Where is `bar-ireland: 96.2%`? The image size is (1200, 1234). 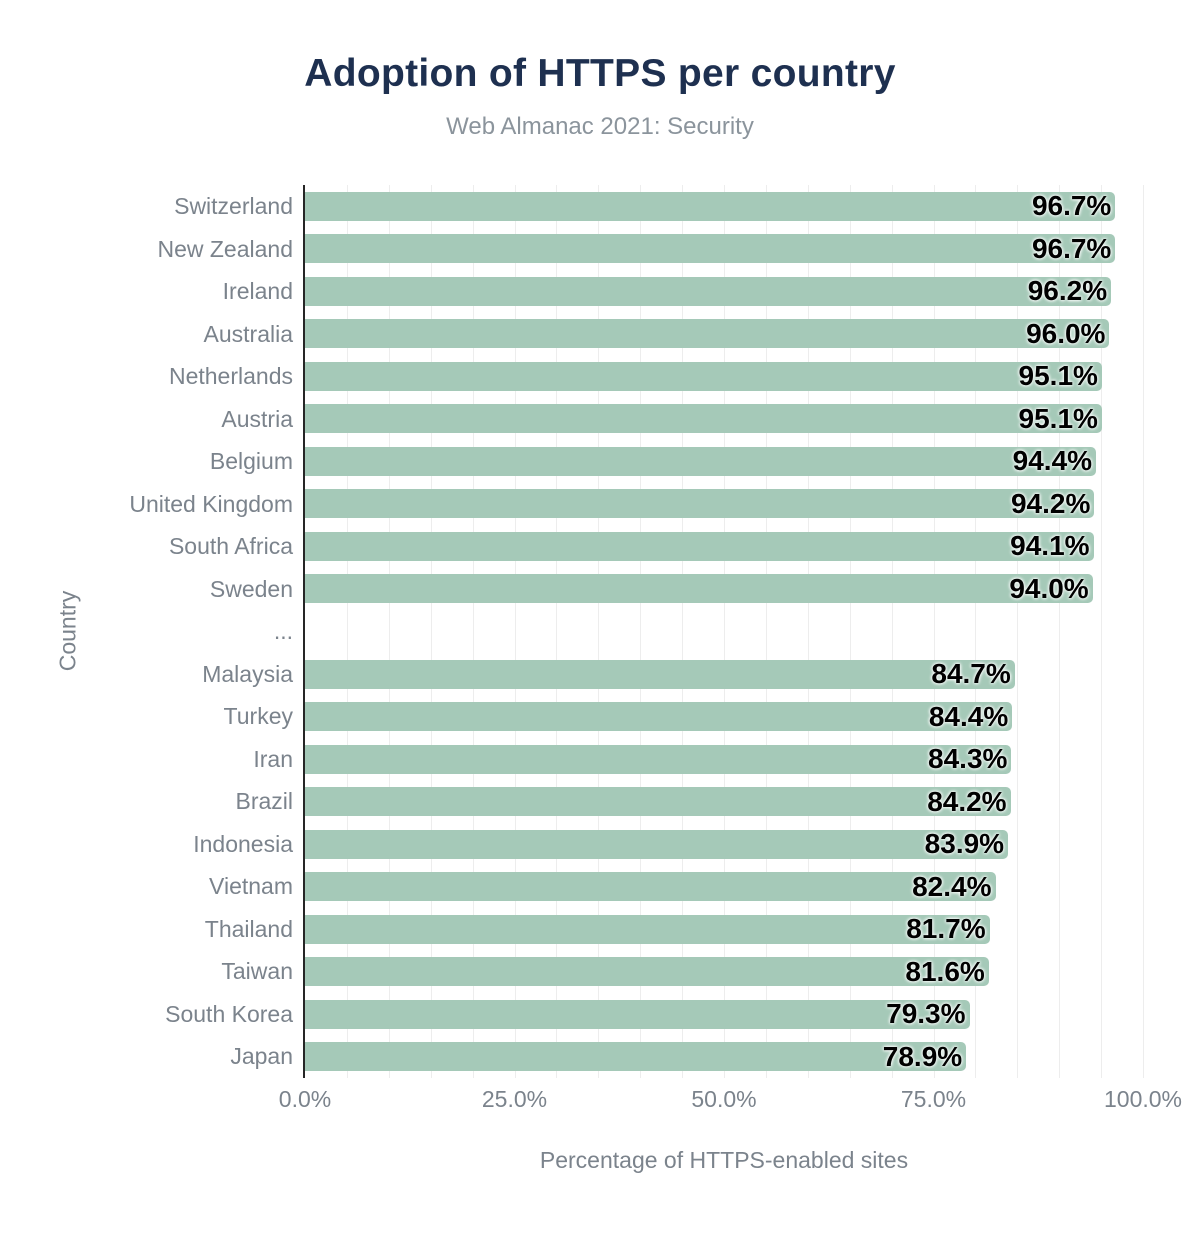
bar-ireland: 96.2% is located at coordinates (708, 291).